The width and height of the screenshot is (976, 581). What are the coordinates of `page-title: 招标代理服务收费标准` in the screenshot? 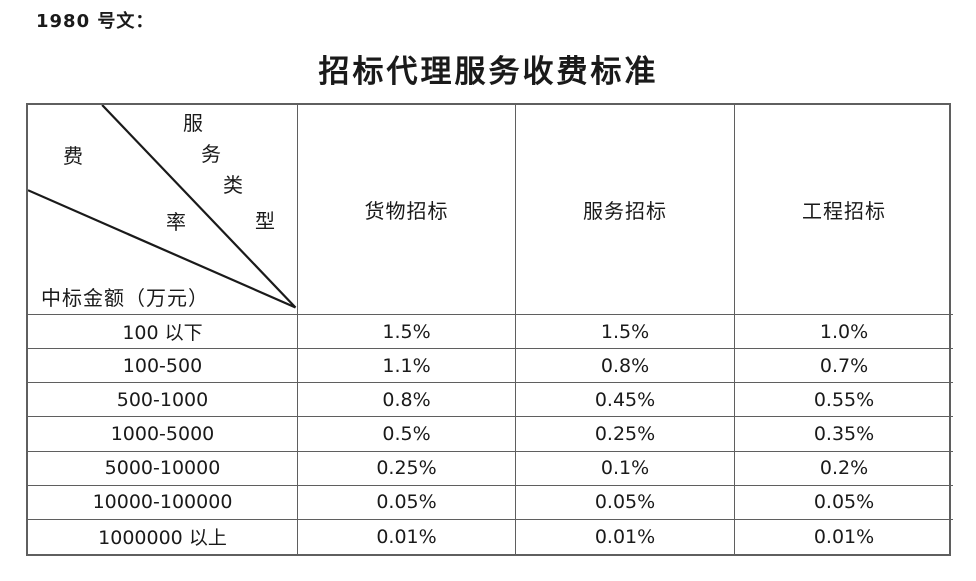 It's located at (488, 71).